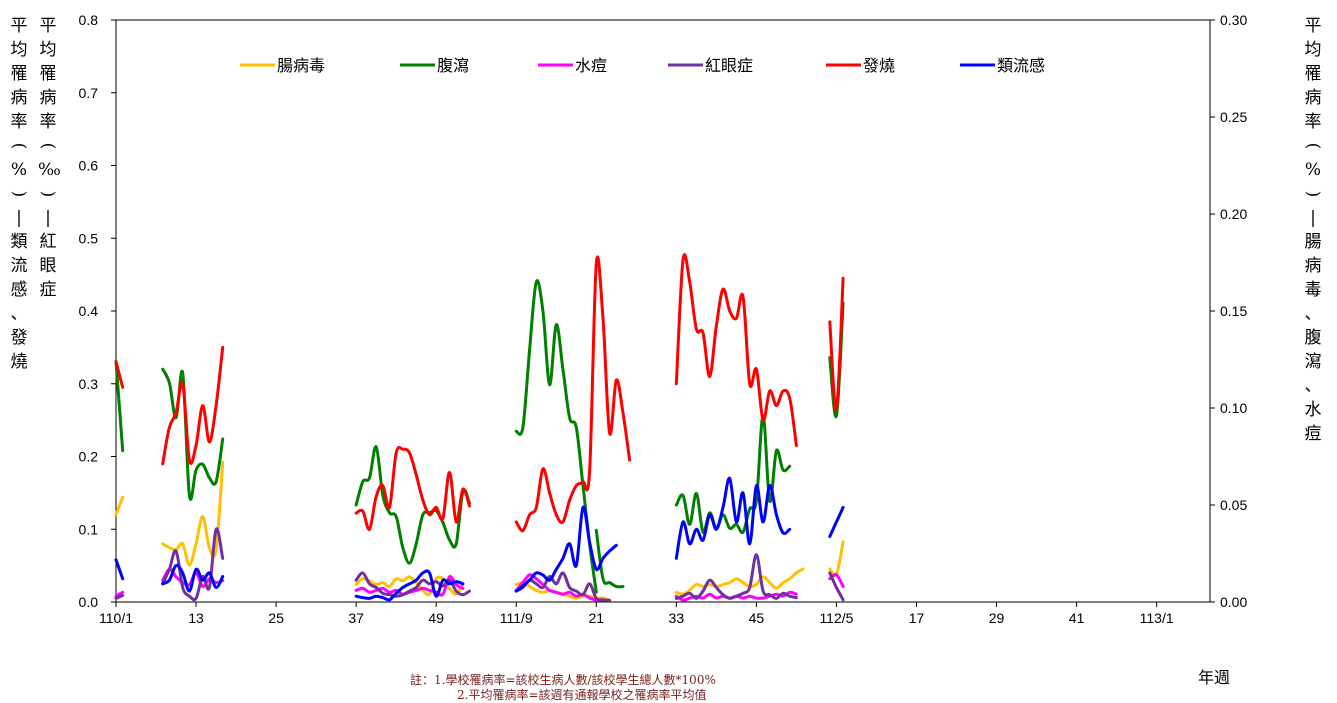 The image size is (1337, 703). Describe the element at coordinates (89, 311) in the screenshot. I see `left-tick-label: 0.4` at that location.